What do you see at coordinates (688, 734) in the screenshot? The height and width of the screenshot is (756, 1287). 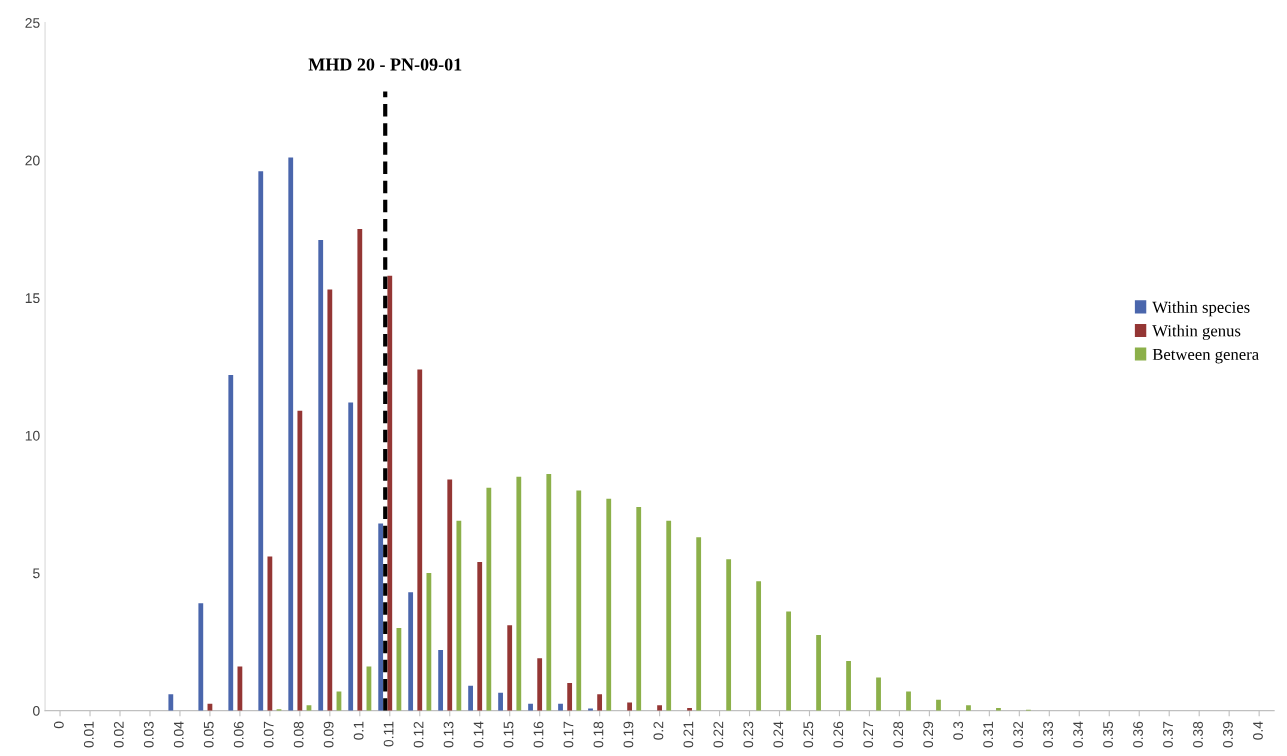 I see `x-tick-label: 0.21` at bounding box center [688, 734].